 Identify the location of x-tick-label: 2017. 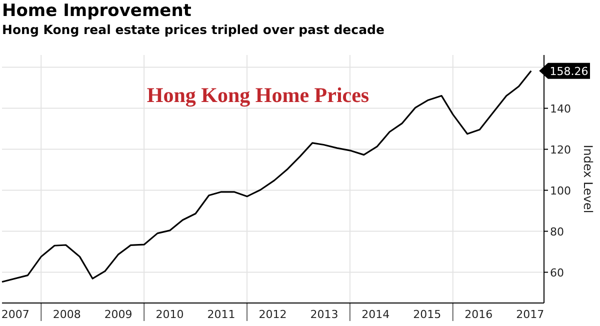
(530, 314).